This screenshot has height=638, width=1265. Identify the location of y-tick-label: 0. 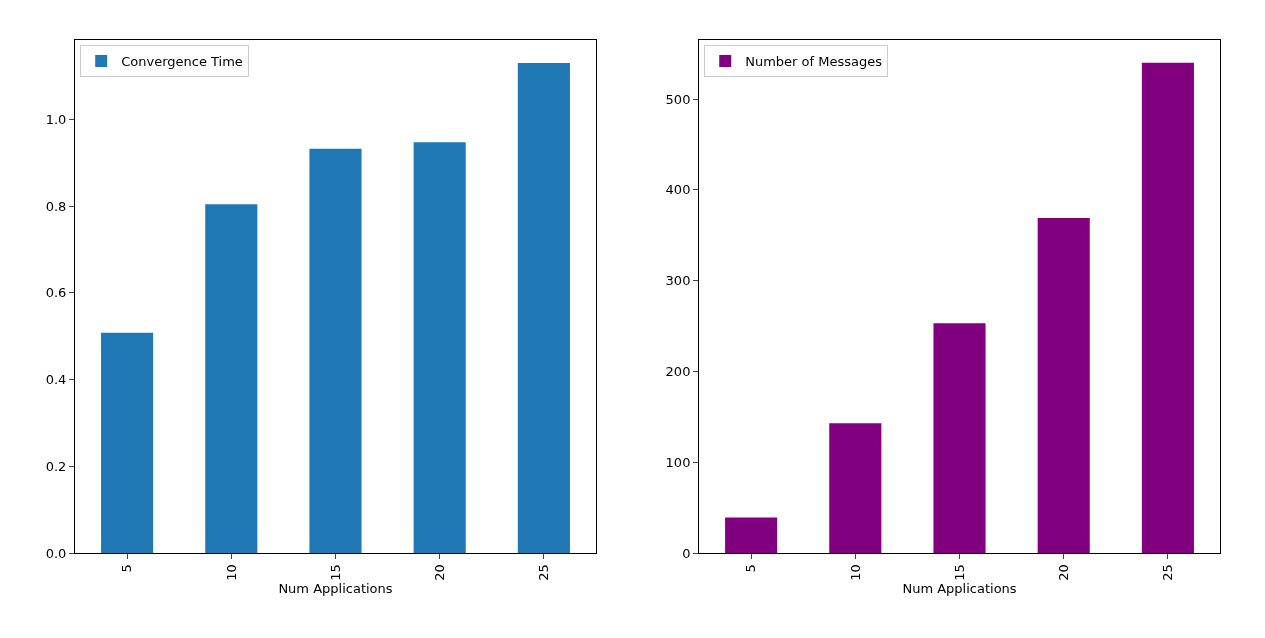
(686, 553).